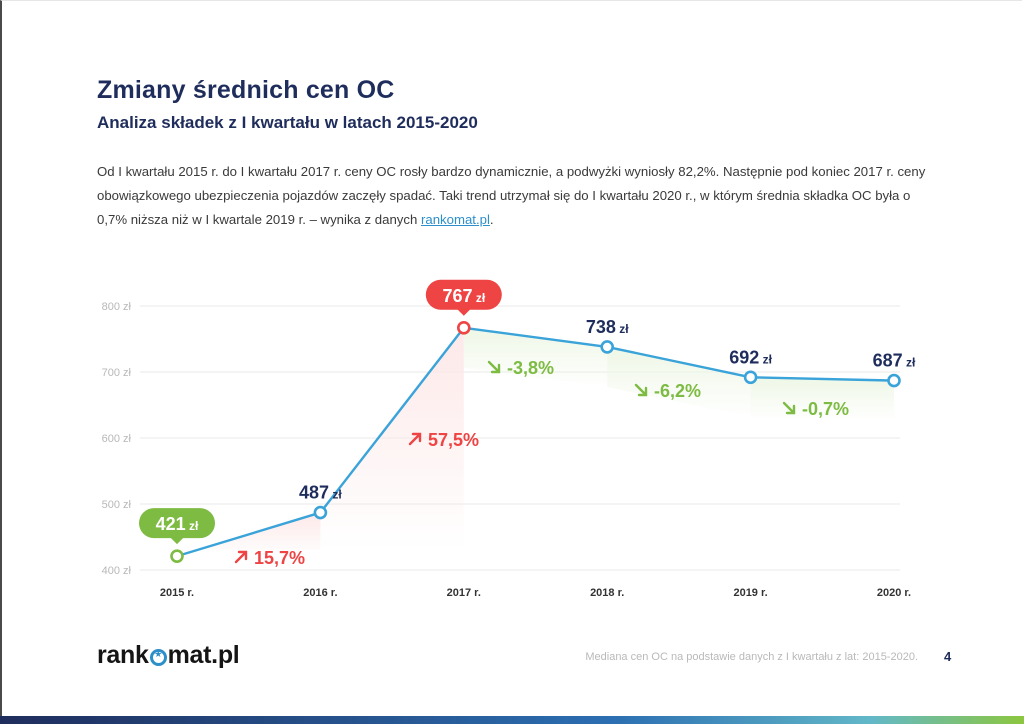  What do you see at coordinates (123, 655) in the screenshot?
I see `brand-prefix: rank` at bounding box center [123, 655].